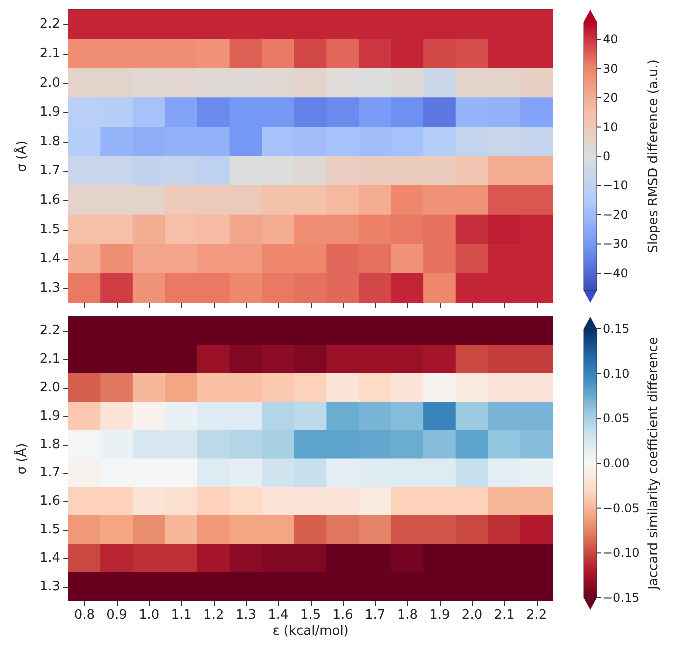 The width and height of the screenshot is (673, 647). What do you see at coordinates (615, 185) in the screenshot?
I see `color-bar-label: −10` at bounding box center [615, 185].